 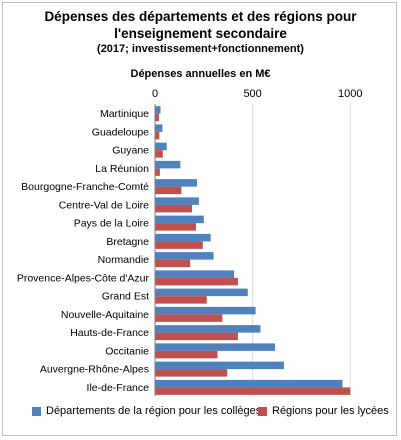 I want to click on category-label-5: Centre-Val de Loire, so click(x=104, y=205).